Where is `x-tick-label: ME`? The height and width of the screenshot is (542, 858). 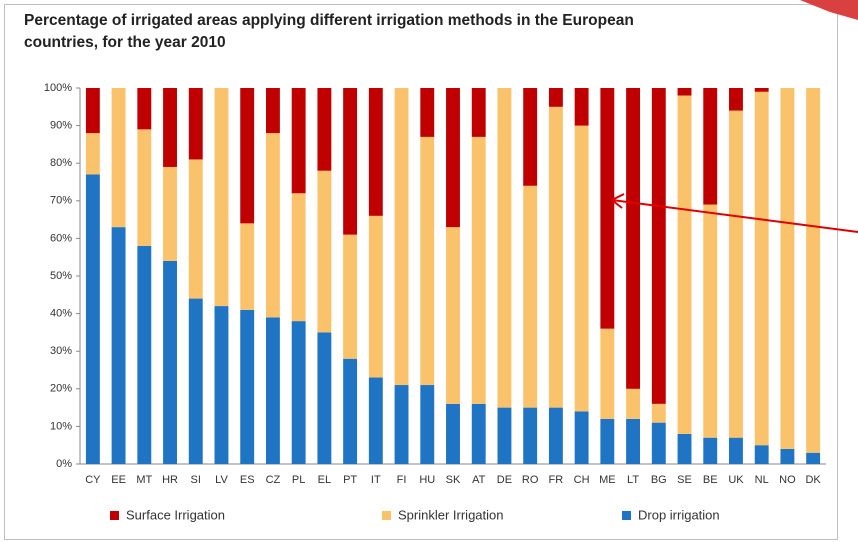
x-tick-label: ME is located at coordinates (607, 480).